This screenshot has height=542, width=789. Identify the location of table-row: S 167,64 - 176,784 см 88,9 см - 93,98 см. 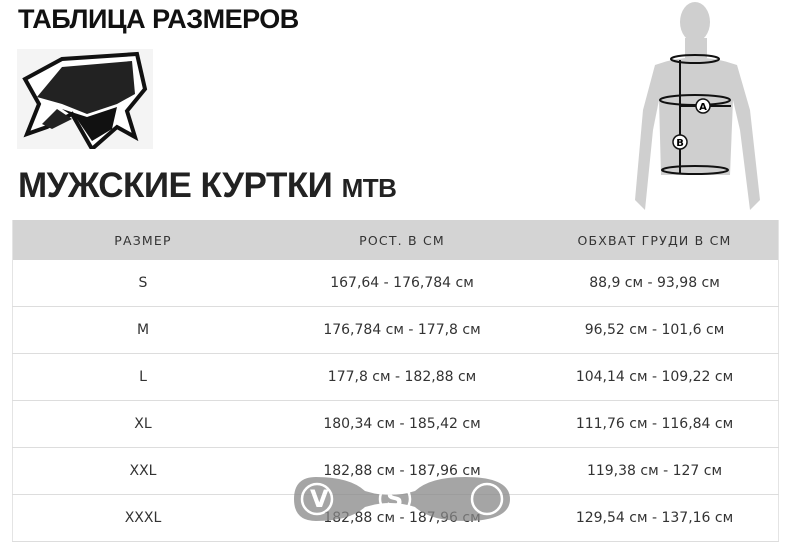
(395, 283).